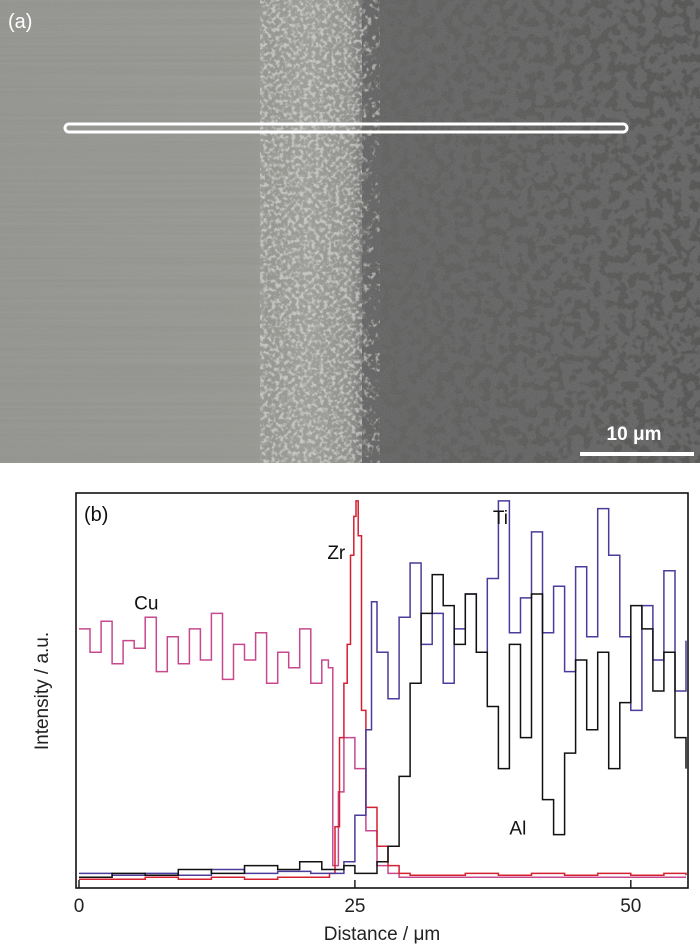 Image resolution: width=700 pixels, height=951 pixels. I want to click on tick-layer: 0 25 50, so click(357, 898).